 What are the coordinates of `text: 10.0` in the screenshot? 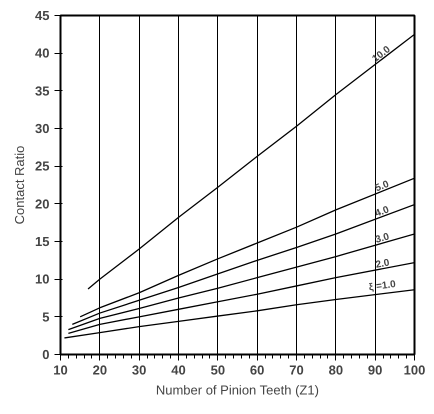 It's located at (381, 54).